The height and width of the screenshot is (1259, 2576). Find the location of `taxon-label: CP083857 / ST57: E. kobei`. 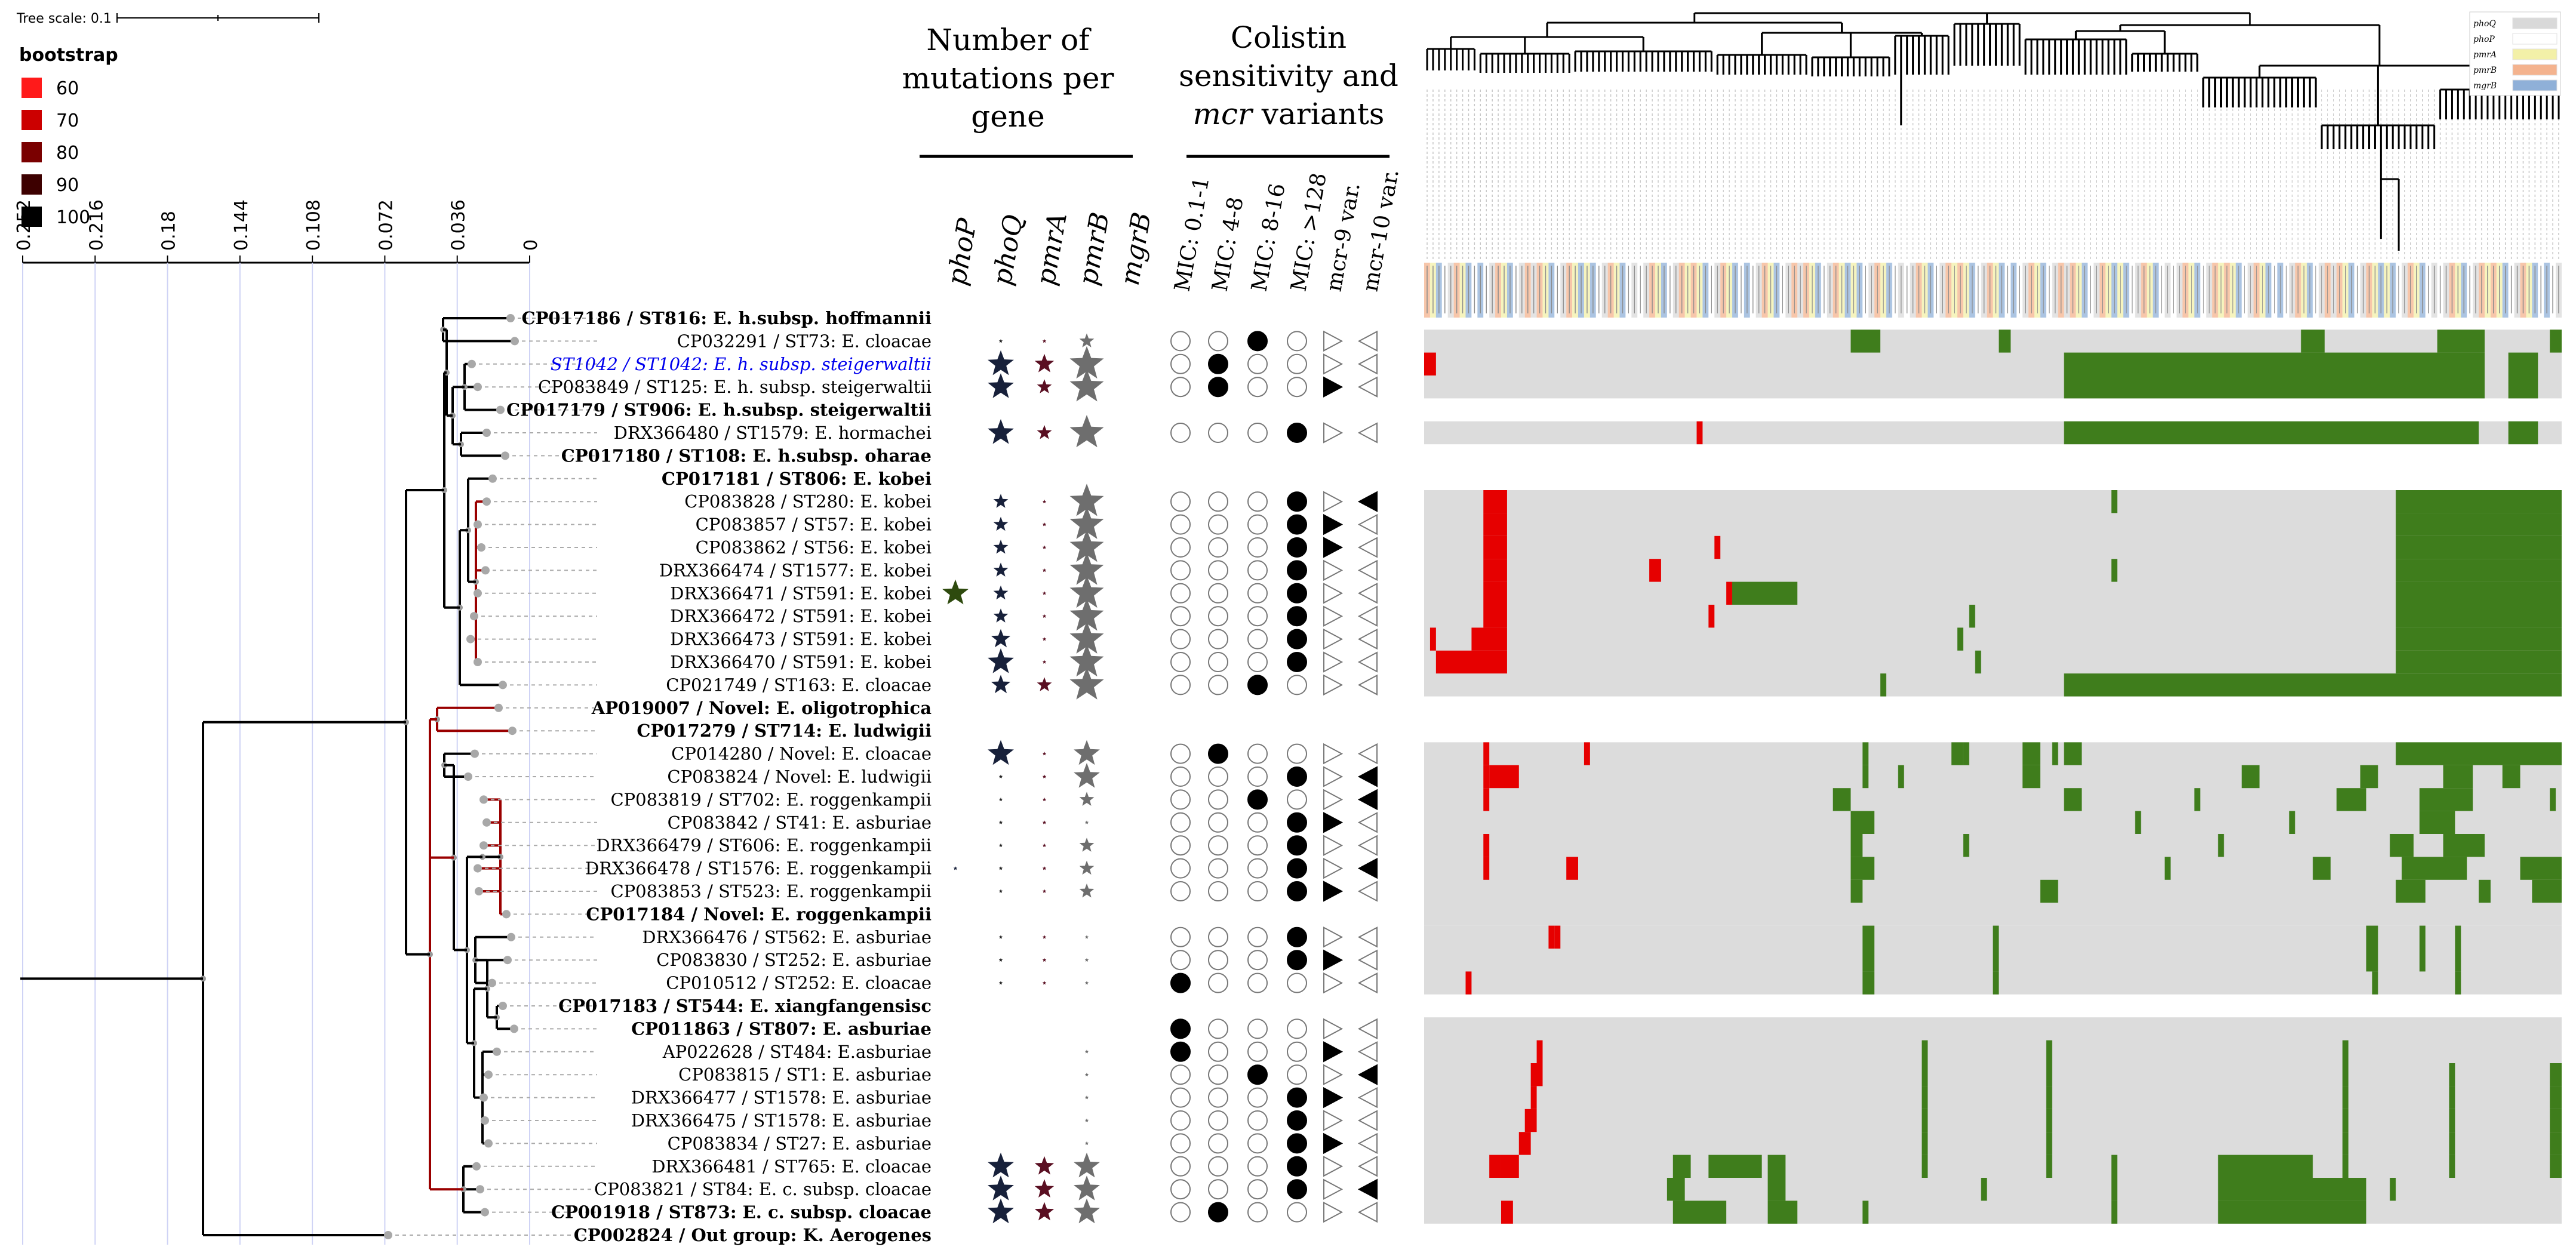

taxon-label: CP083857 / ST57: E. kobei is located at coordinates (814, 525).